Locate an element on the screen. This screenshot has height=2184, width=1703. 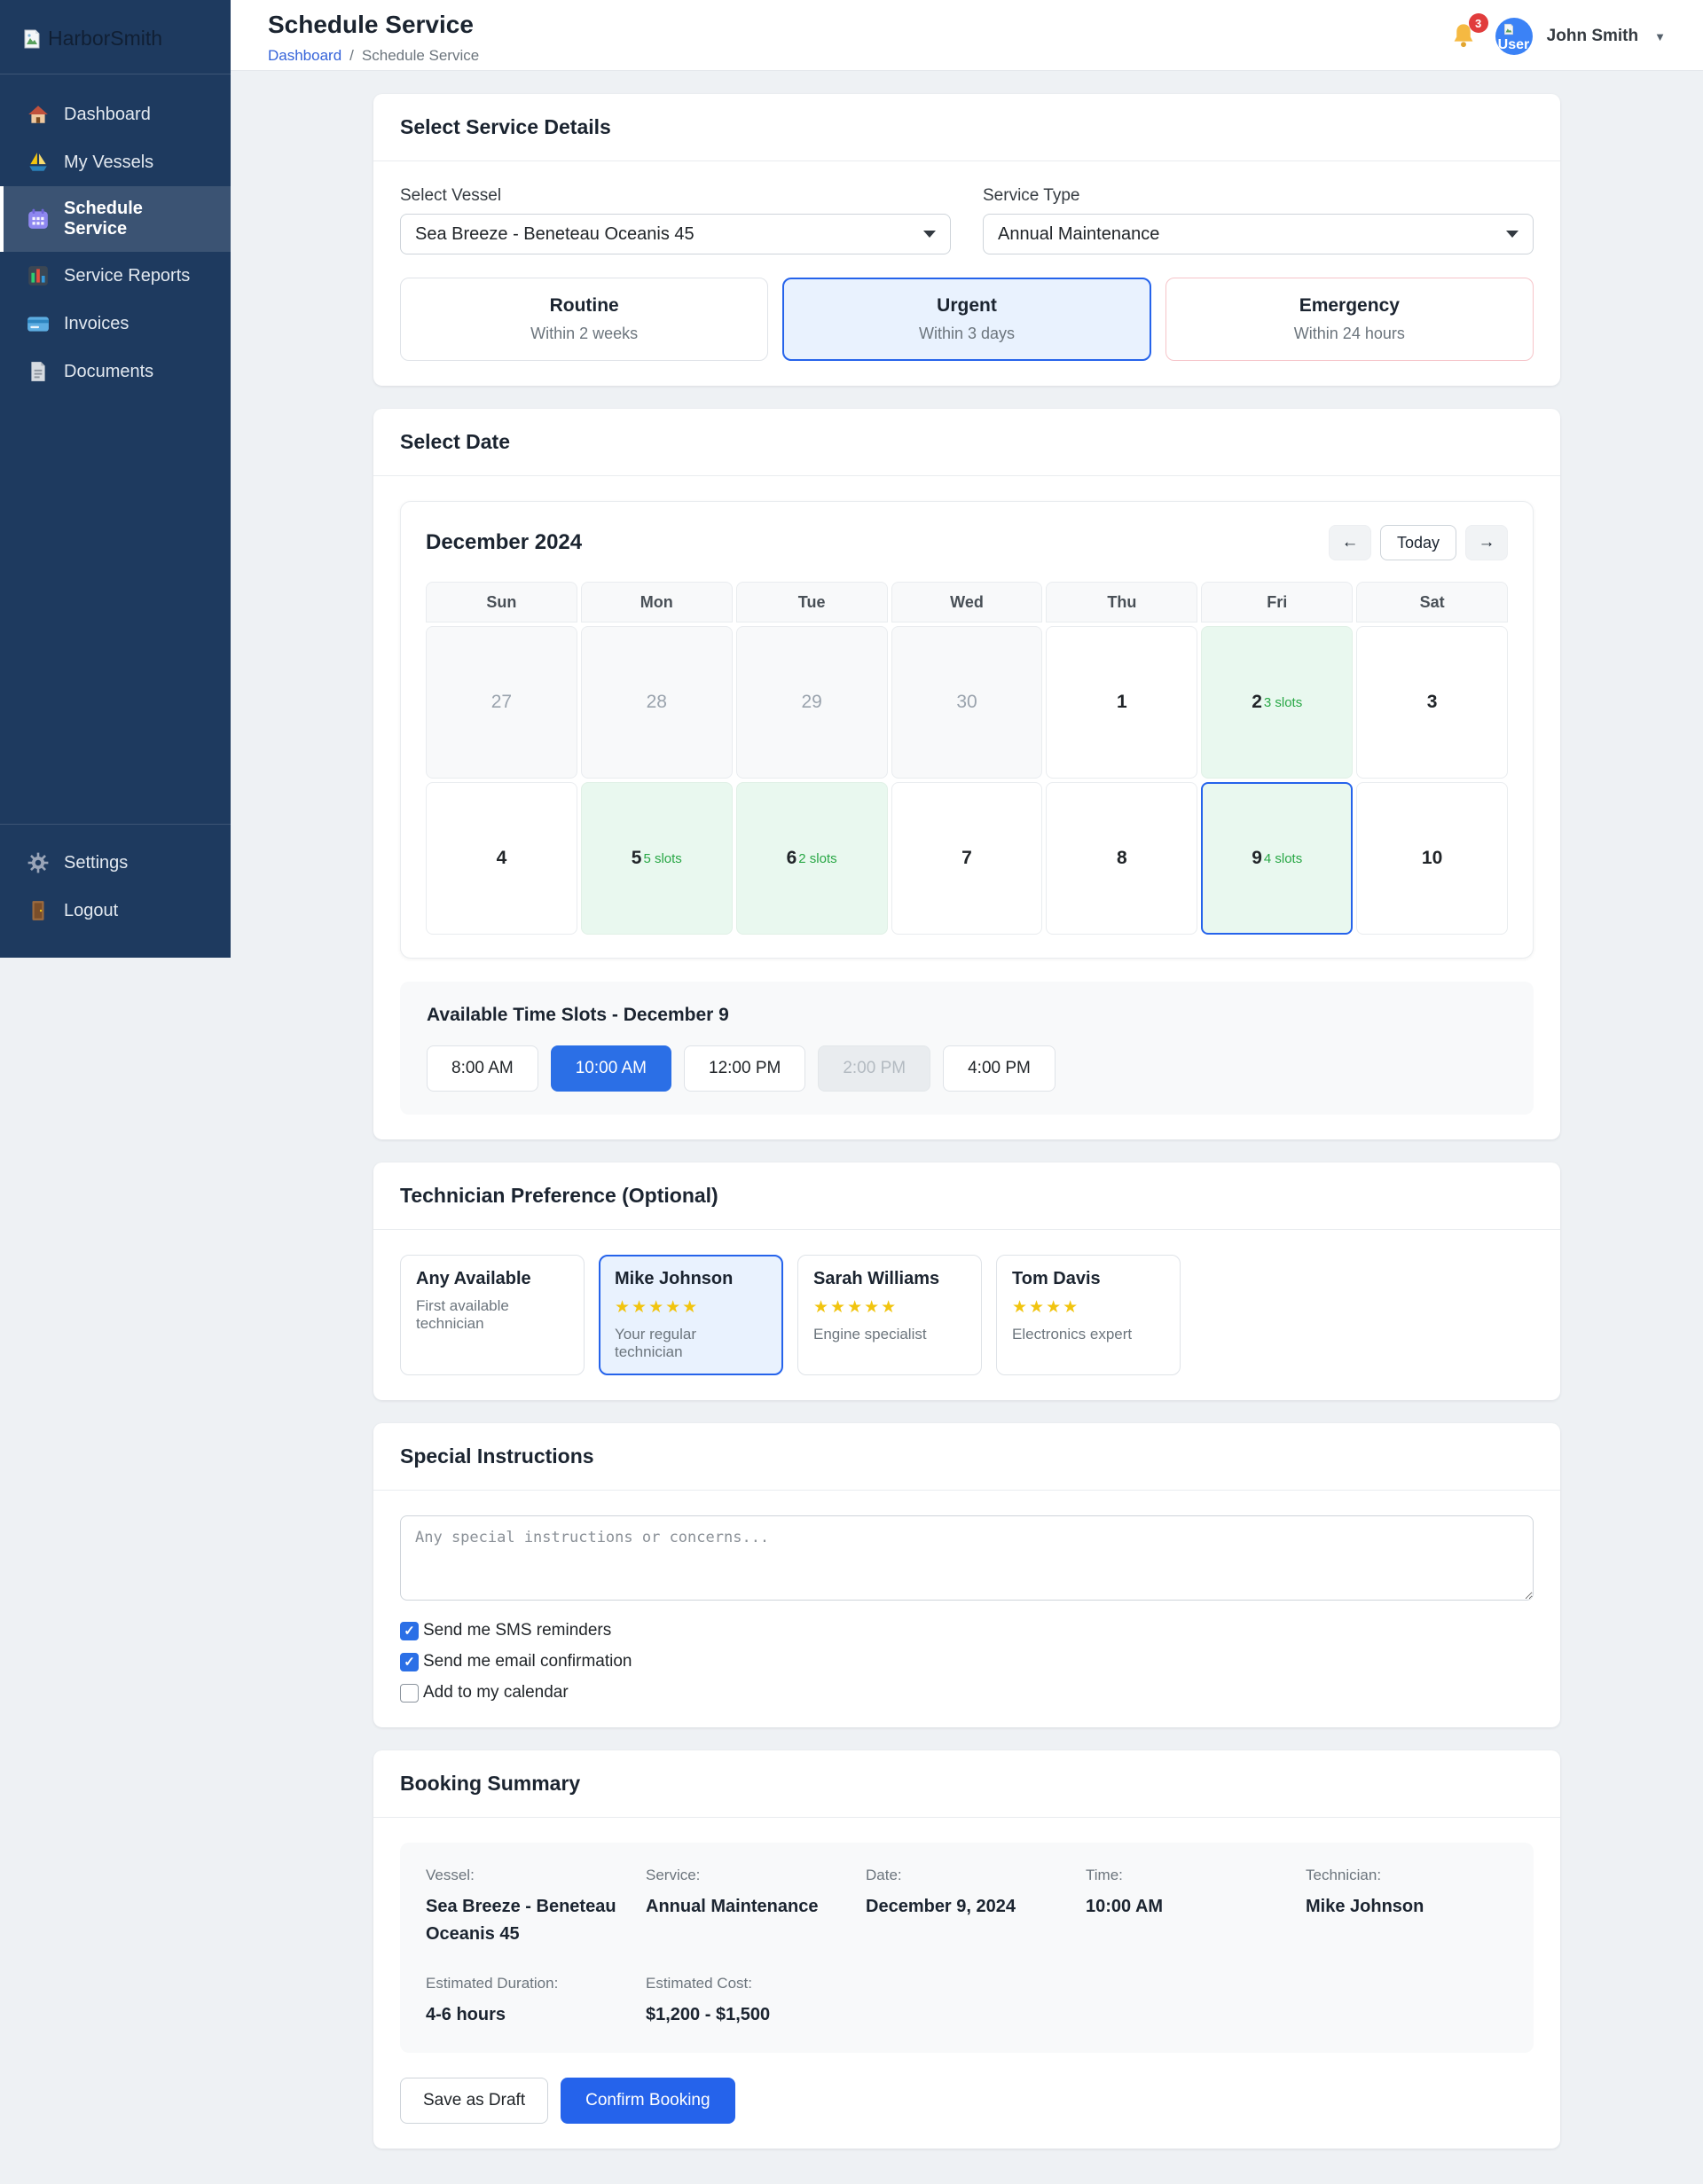
summary-label: Service: is located at coordinates (673, 1875).